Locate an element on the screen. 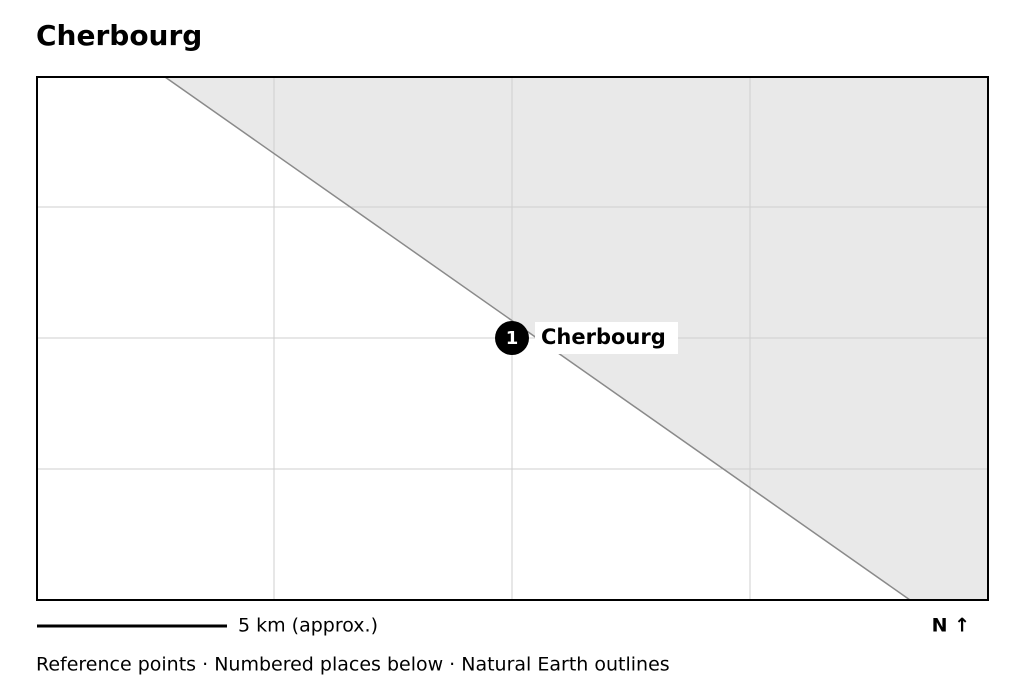 The image size is (1024, 692). label-background is located at coordinates (606, 338).